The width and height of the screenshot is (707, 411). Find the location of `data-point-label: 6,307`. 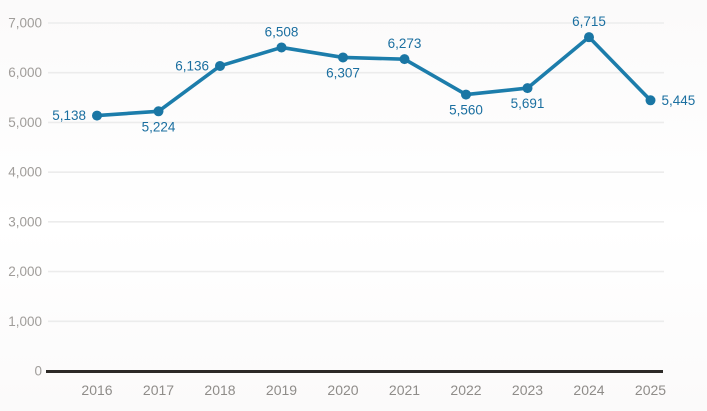

data-point-label: 6,307 is located at coordinates (343, 72).